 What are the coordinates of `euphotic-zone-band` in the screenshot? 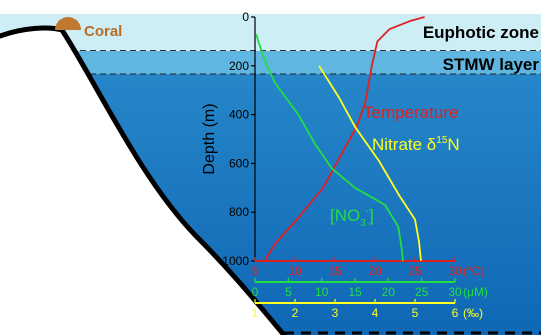 It's located at (270, 32).